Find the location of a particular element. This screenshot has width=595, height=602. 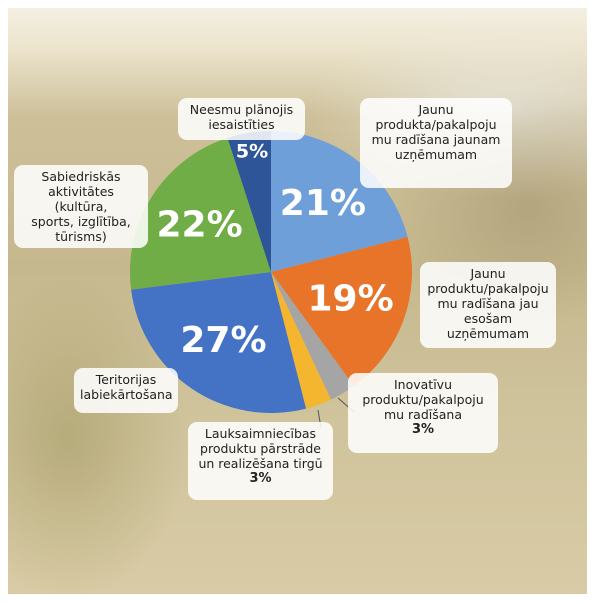

category-label: Teritorijas labiekārtošana is located at coordinates (126, 390).